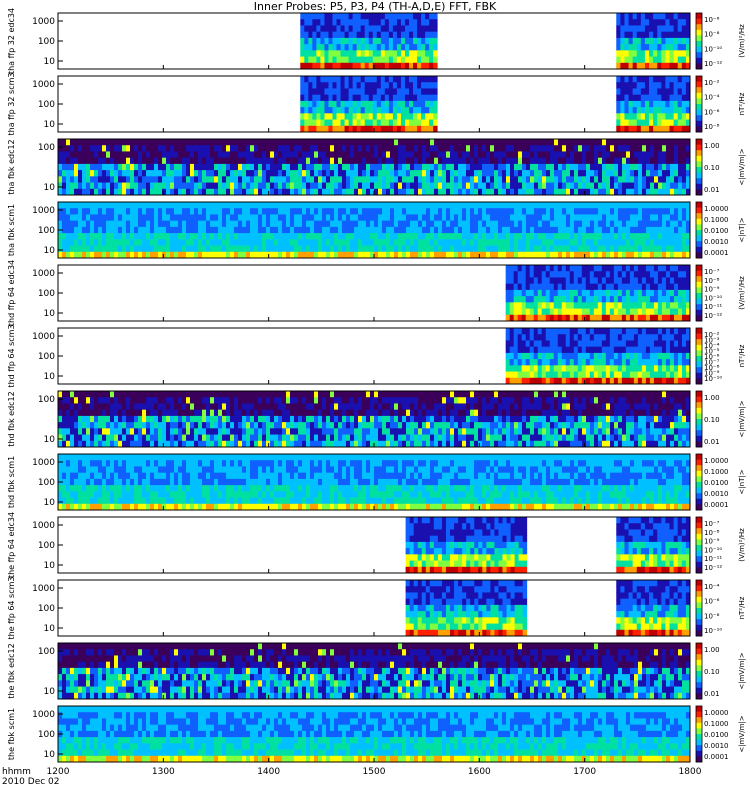 This screenshot has height=800, width=750. What do you see at coordinates (699, 312) in the screenshot?
I see `colorbar-segment` at bounding box center [699, 312].